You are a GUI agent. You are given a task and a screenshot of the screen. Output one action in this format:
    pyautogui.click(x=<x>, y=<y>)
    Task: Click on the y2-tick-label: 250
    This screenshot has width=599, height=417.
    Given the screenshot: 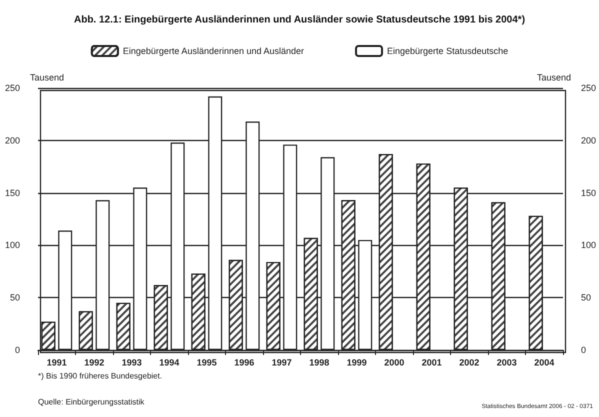 What is the action you would take?
    pyautogui.click(x=588, y=88)
    